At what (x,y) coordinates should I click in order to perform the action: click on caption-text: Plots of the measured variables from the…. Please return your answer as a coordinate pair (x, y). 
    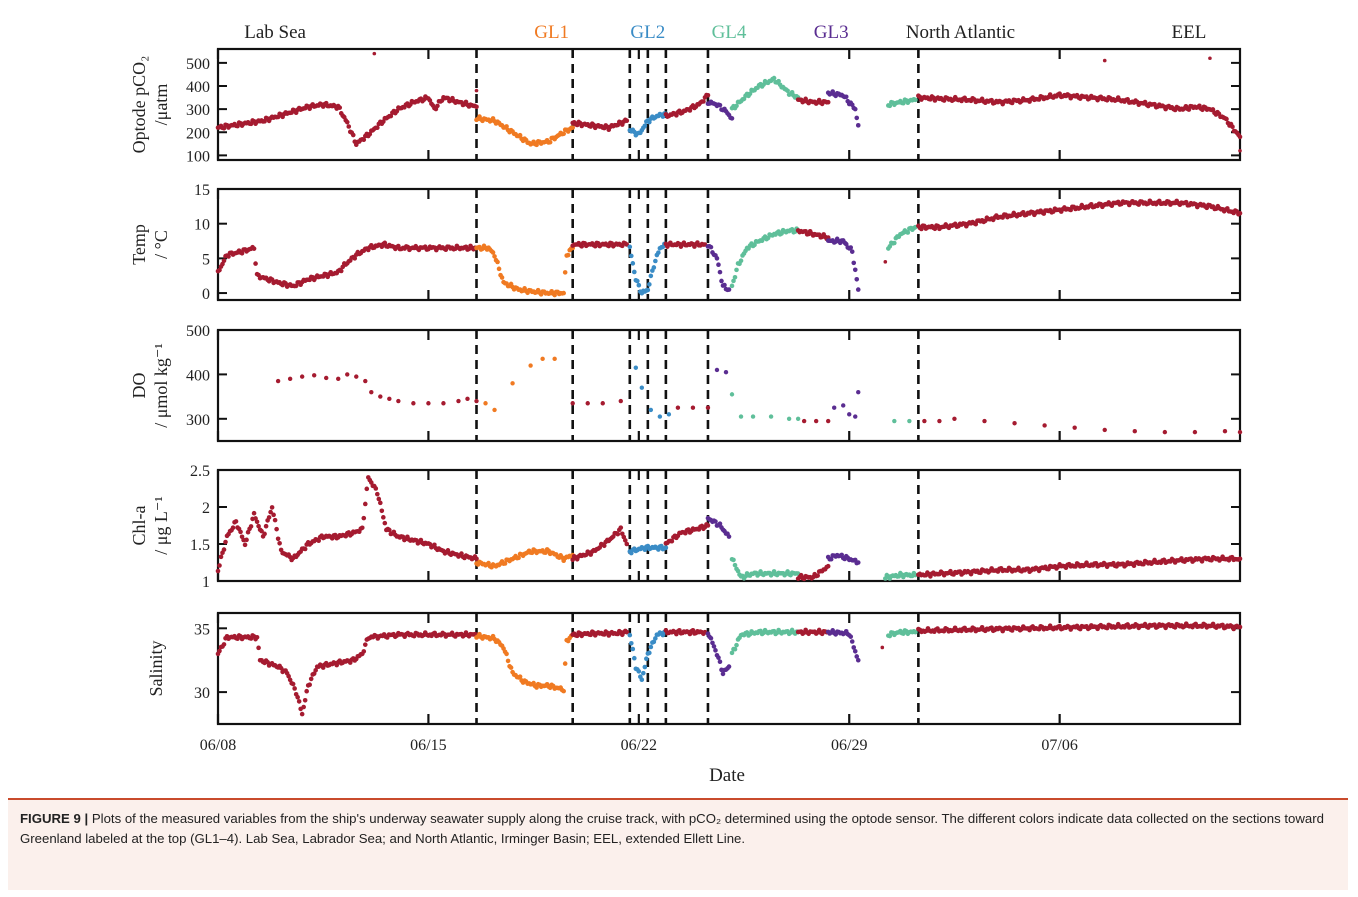
    Looking at the image, I should click on (672, 828).